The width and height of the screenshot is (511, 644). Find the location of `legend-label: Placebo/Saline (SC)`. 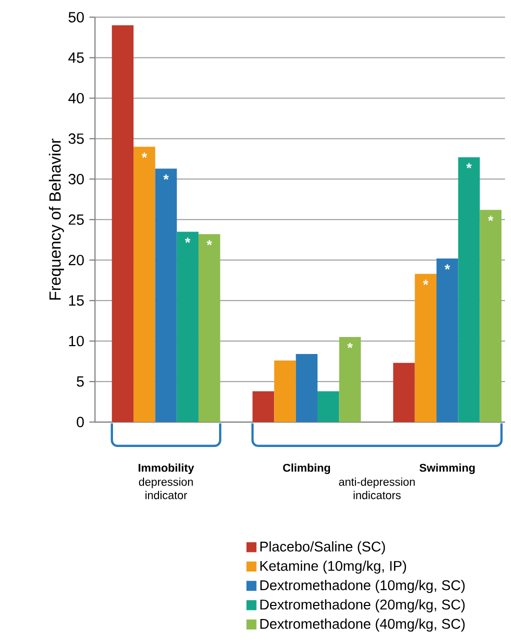

legend-label: Placebo/Saline (SC) is located at coordinates (322, 547).